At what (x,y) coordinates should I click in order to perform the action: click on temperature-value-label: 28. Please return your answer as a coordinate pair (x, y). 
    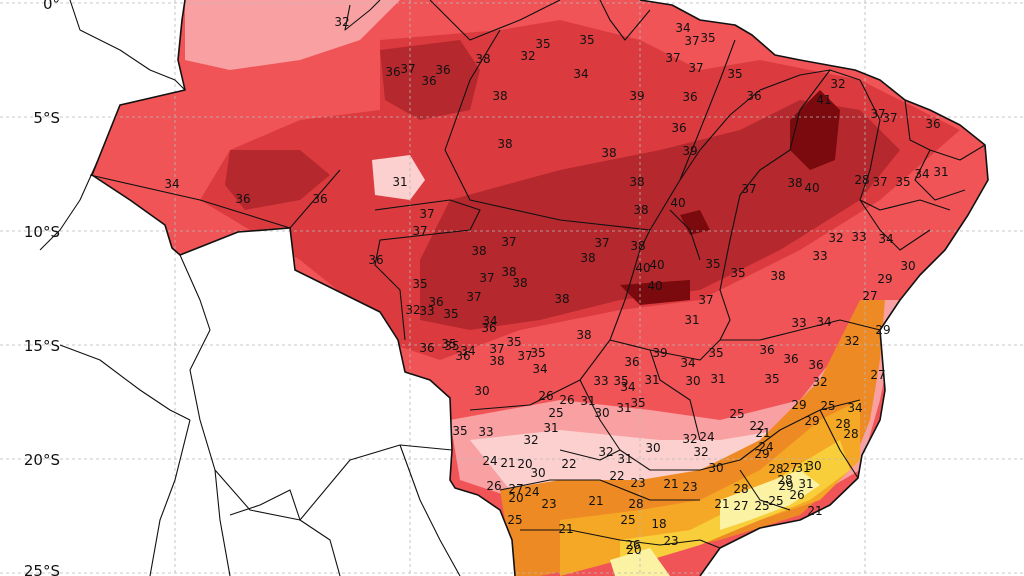
    Looking at the image, I should click on (784, 480).